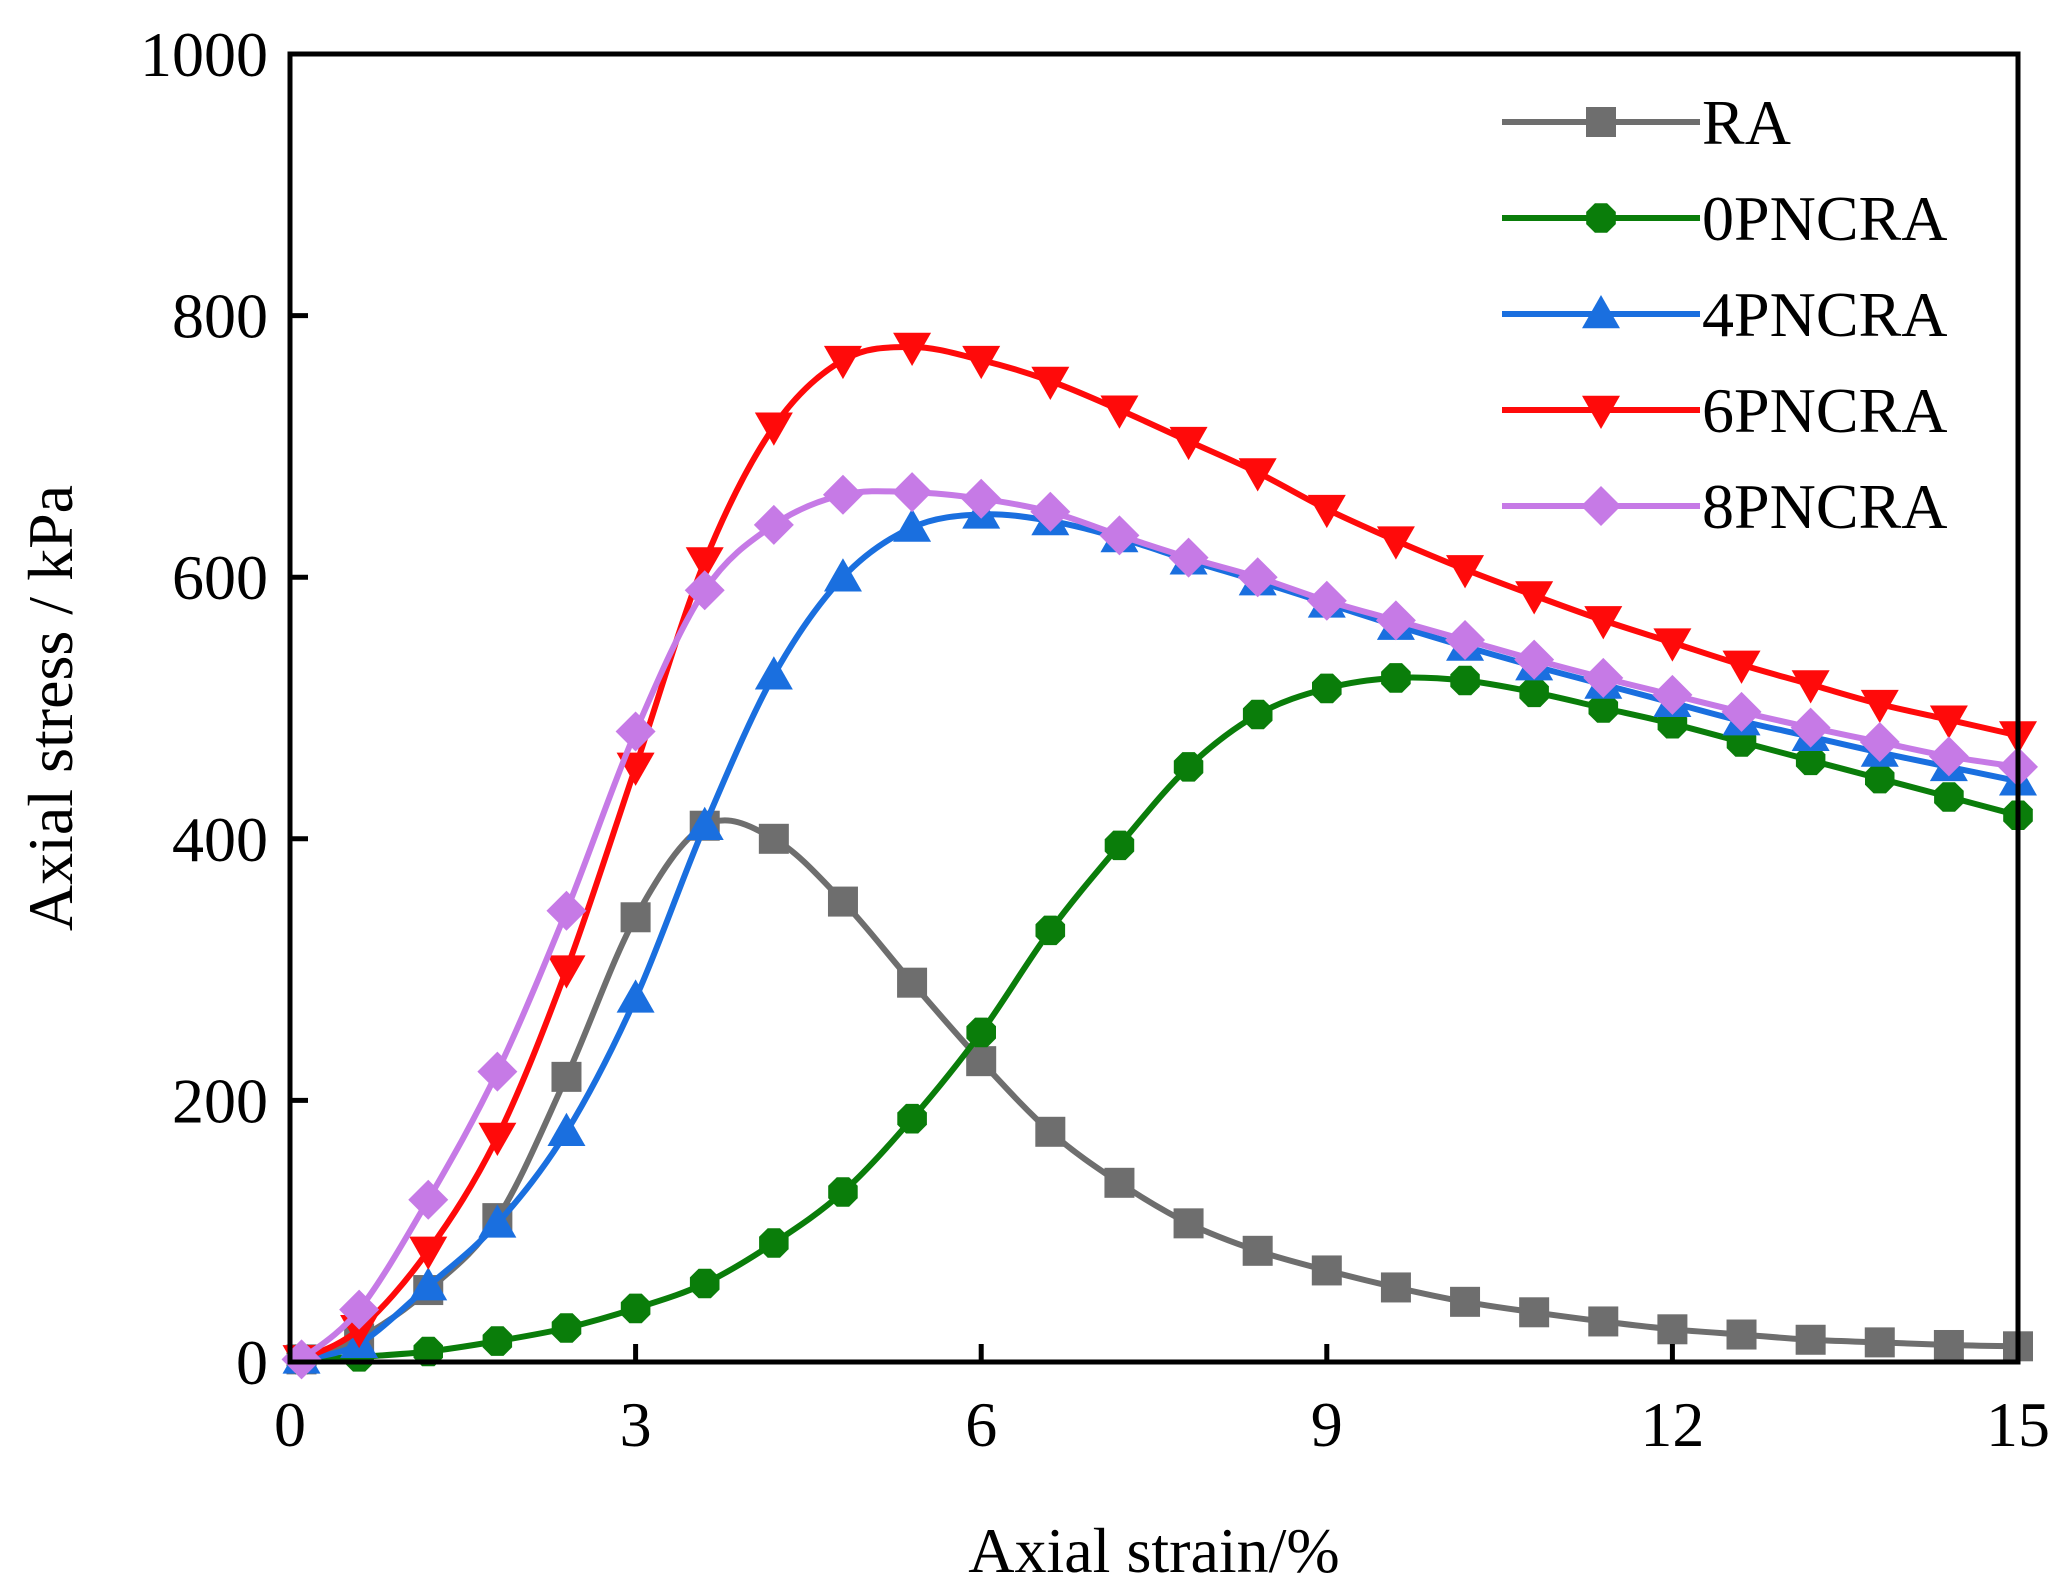 Image resolution: width=2072 pixels, height=1594 pixels. Describe the element at coordinates (1746, 122) in the screenshot. I see `legend-label: RA` at that location.